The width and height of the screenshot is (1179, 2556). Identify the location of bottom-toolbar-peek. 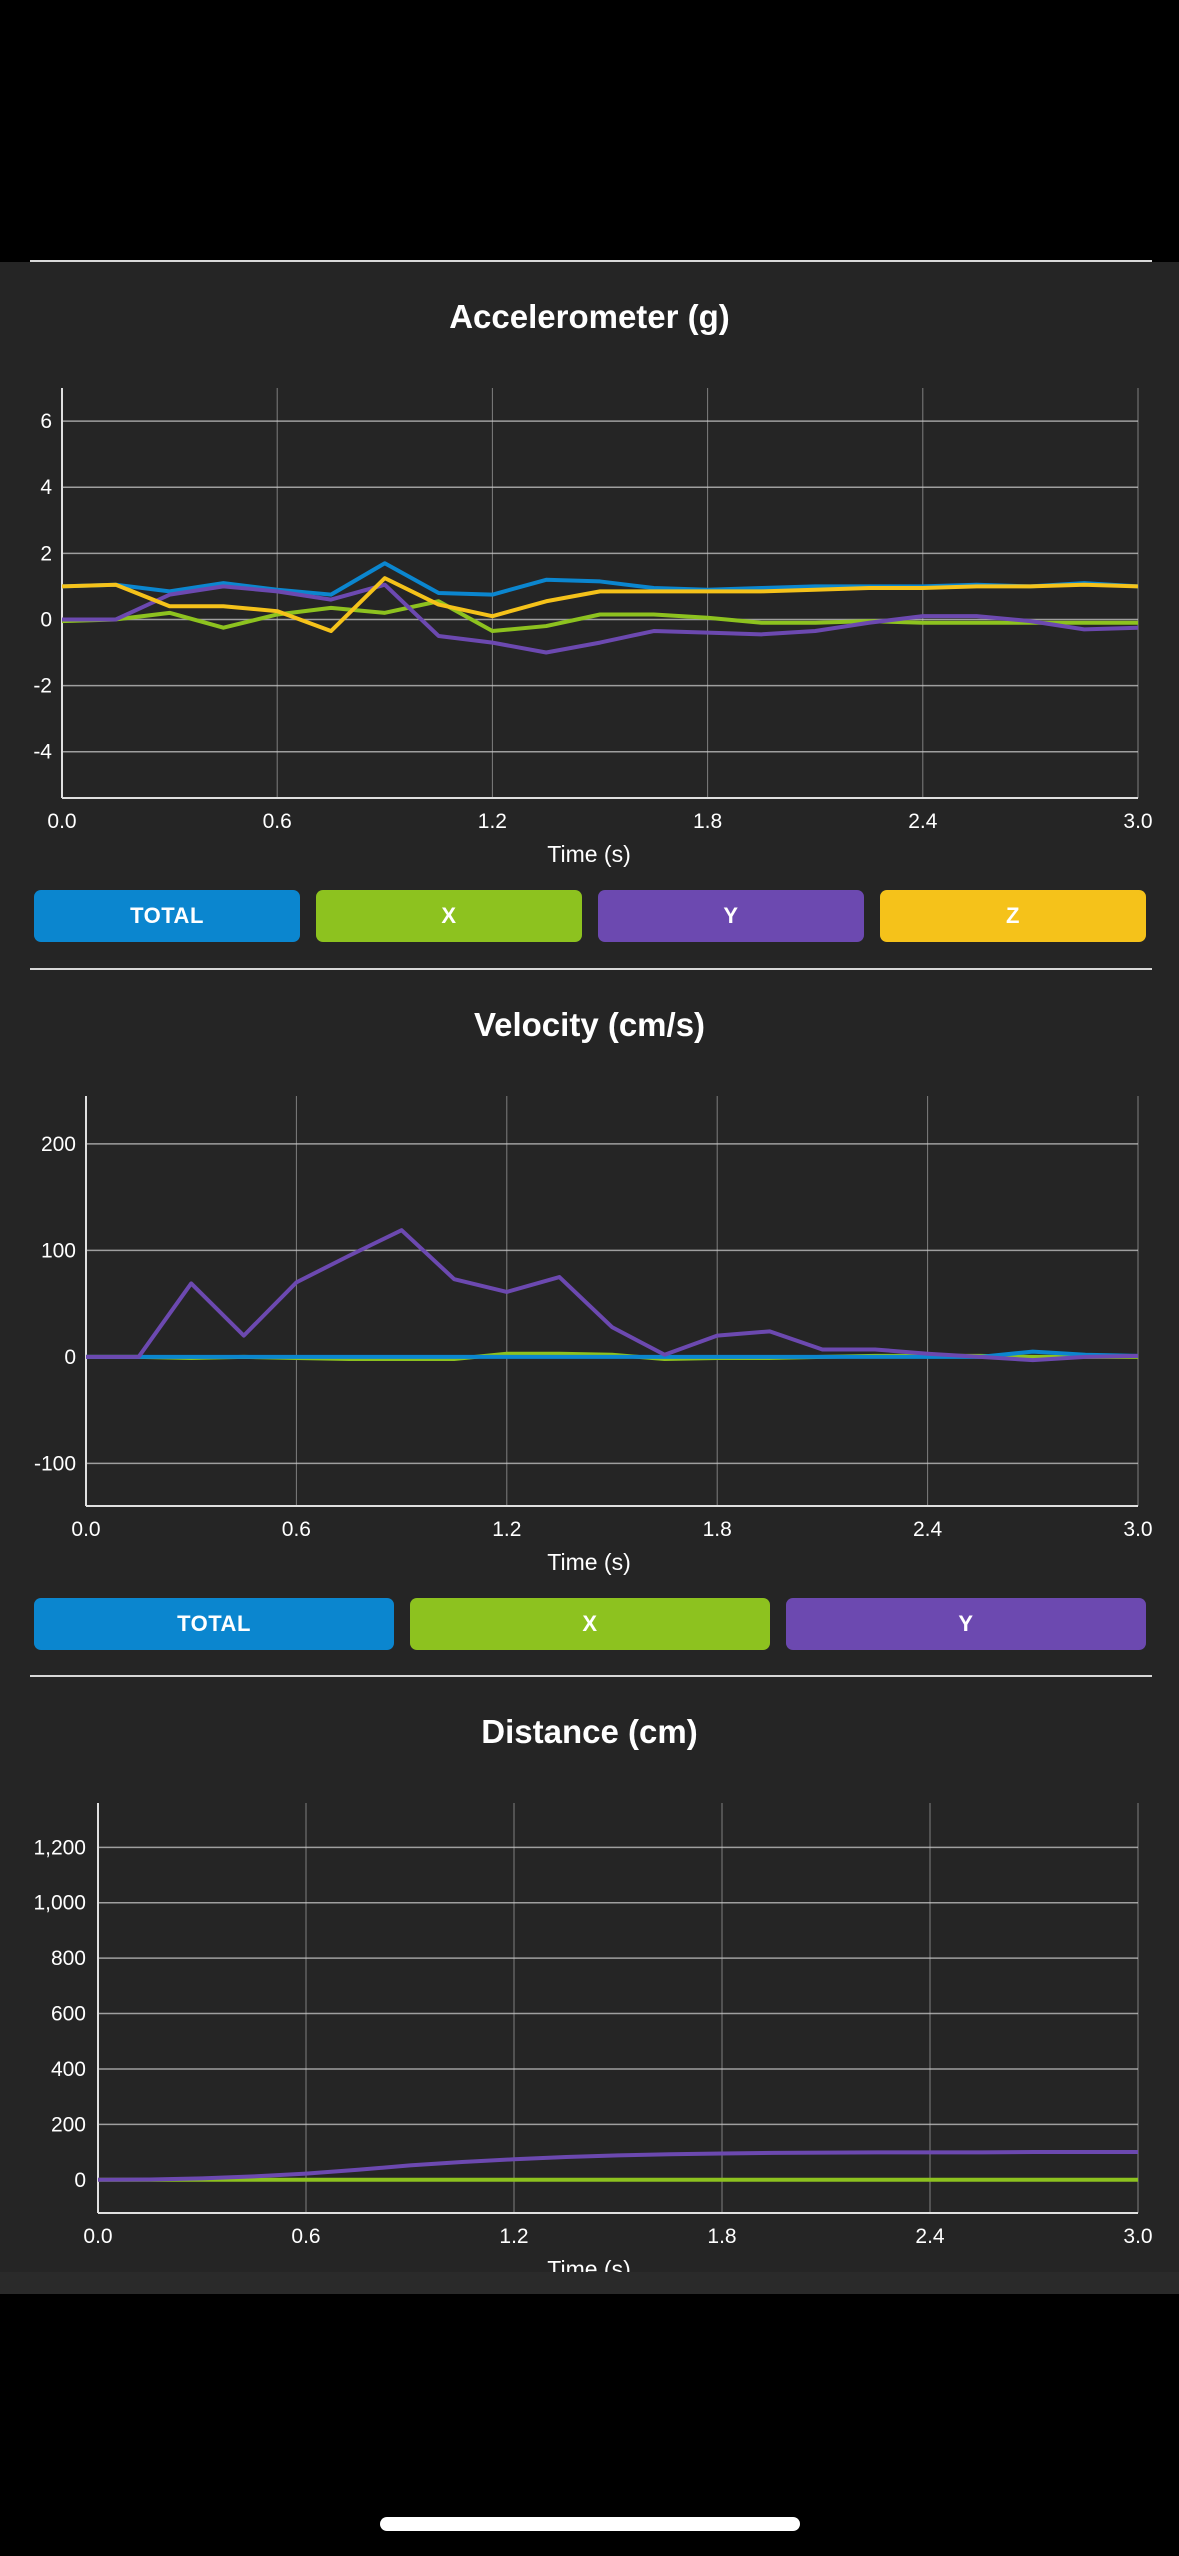
(589, 2283).